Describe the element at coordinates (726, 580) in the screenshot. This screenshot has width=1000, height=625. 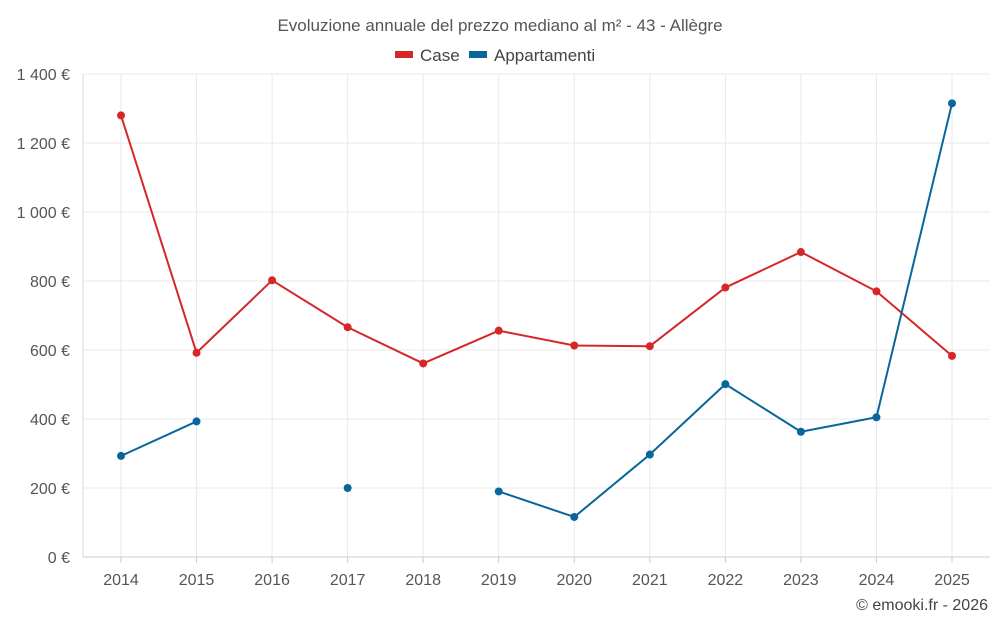
I see `x-tick-label: 2022` at that location.